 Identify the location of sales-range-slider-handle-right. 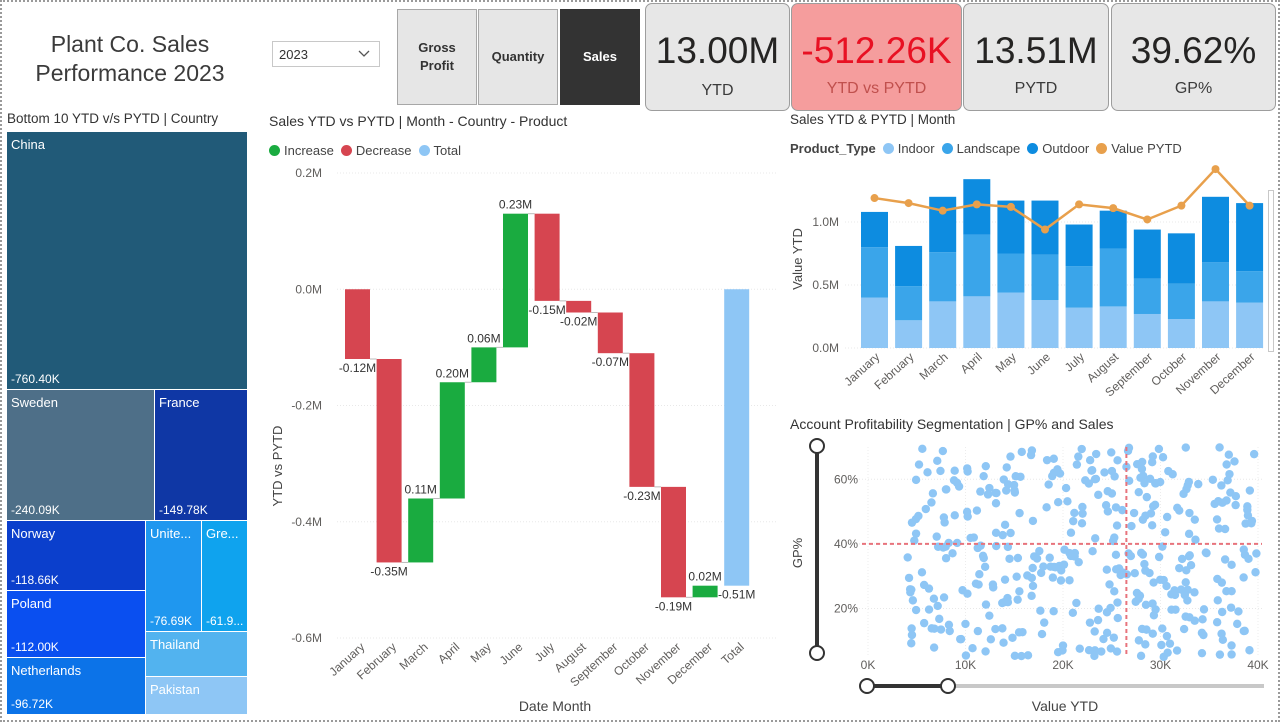
(948, 686).